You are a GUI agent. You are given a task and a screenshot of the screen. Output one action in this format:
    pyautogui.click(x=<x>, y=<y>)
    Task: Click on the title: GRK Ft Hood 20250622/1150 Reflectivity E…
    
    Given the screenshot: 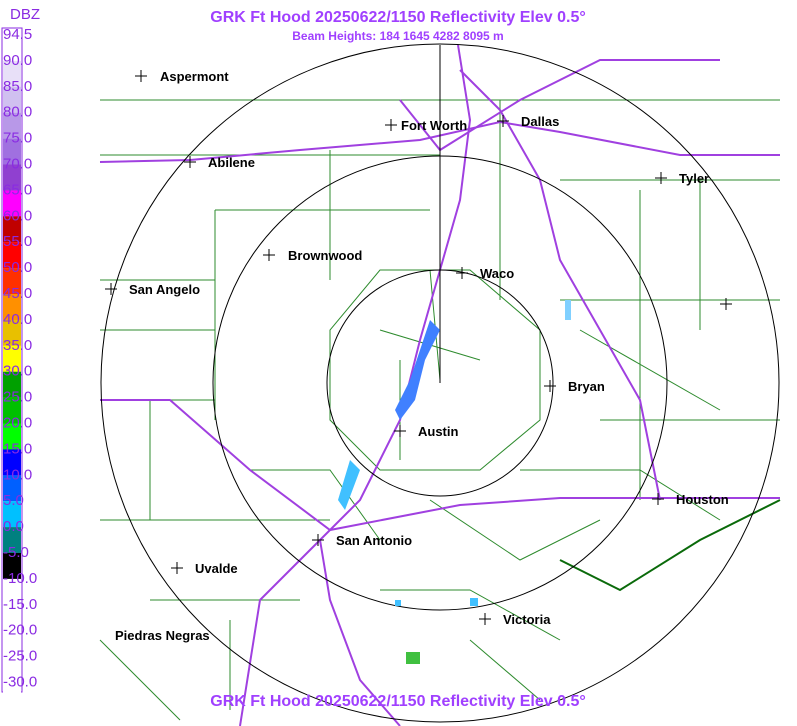 What is the action you would take?
    pyautogui.click(x=397, y=17)
    